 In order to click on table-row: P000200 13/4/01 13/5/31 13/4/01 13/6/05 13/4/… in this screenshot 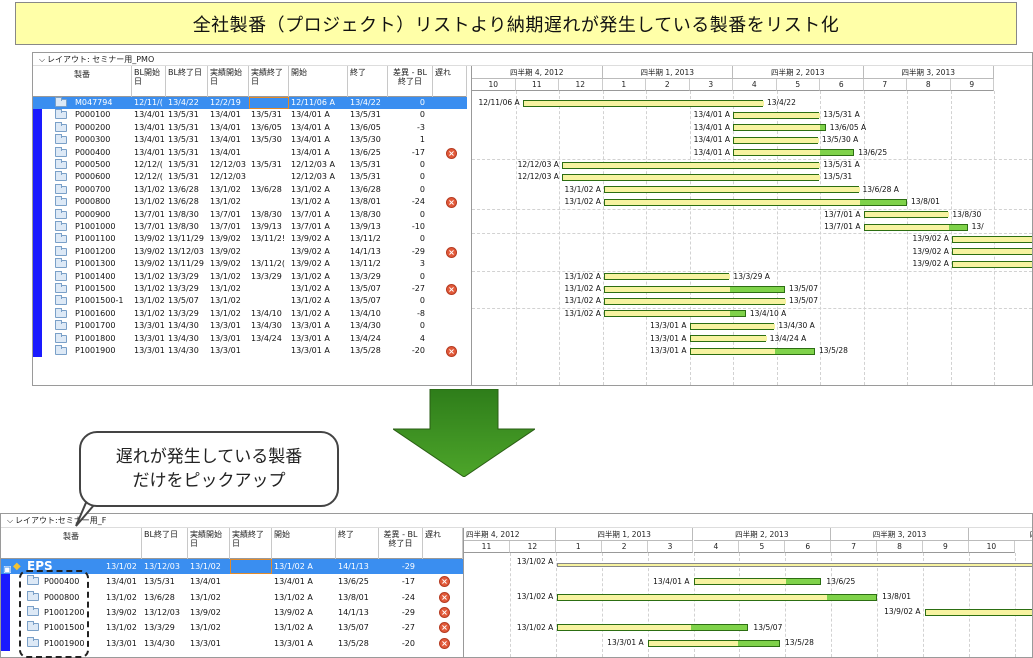, I will do `click(250, 127)`.